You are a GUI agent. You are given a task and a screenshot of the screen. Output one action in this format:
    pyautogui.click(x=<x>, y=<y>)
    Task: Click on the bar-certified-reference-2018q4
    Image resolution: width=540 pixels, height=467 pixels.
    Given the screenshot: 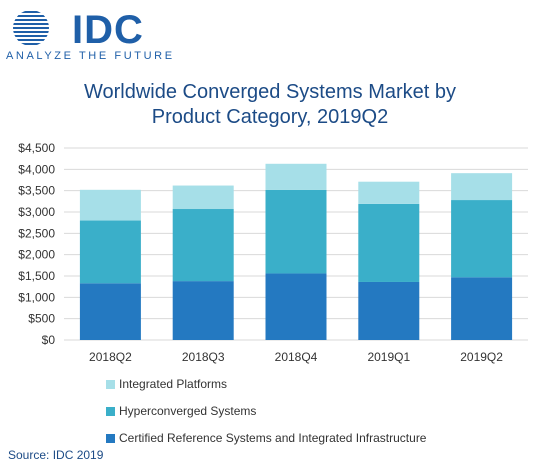 What is the action you would take?
    pyautogui.click(x=296, y=306)
    